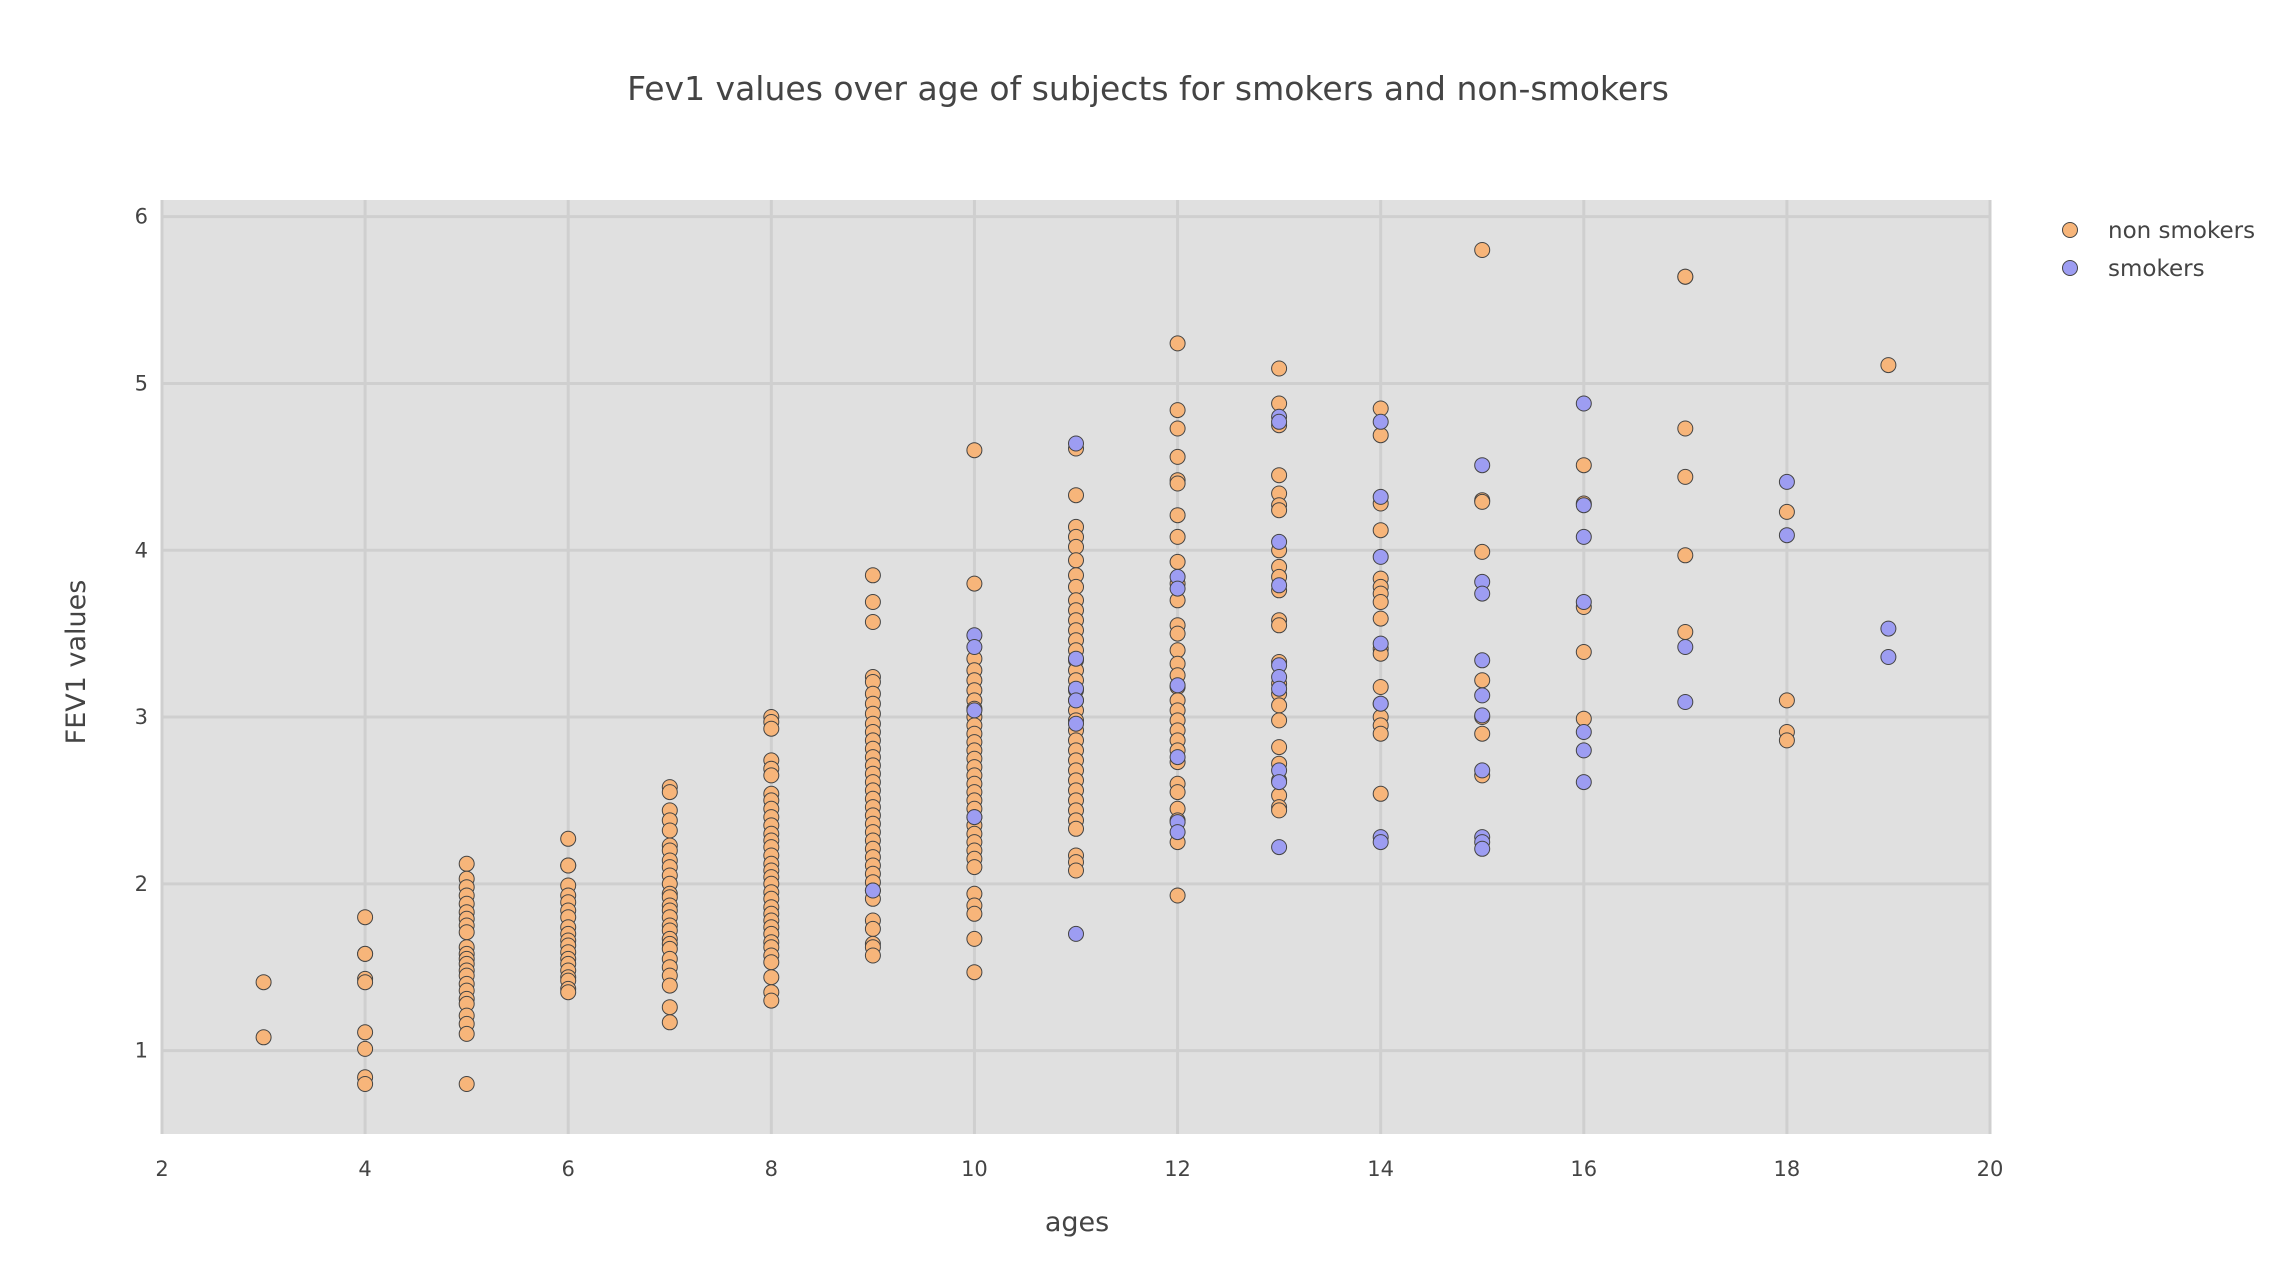 The height and width of the screenshot is (1285, 2288). What do you see at coordinates (141, 550) in the screenshot?
I see `y-tick-label: 4` at bounding box center [141, 550].